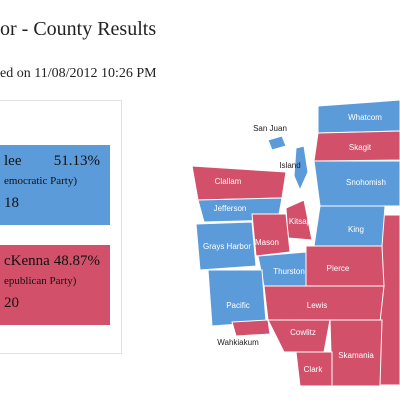  What do you see at coordinates (300, 221) in the screenshot?
I see `county-label: Kitsap` at bounding box center [300, 221].